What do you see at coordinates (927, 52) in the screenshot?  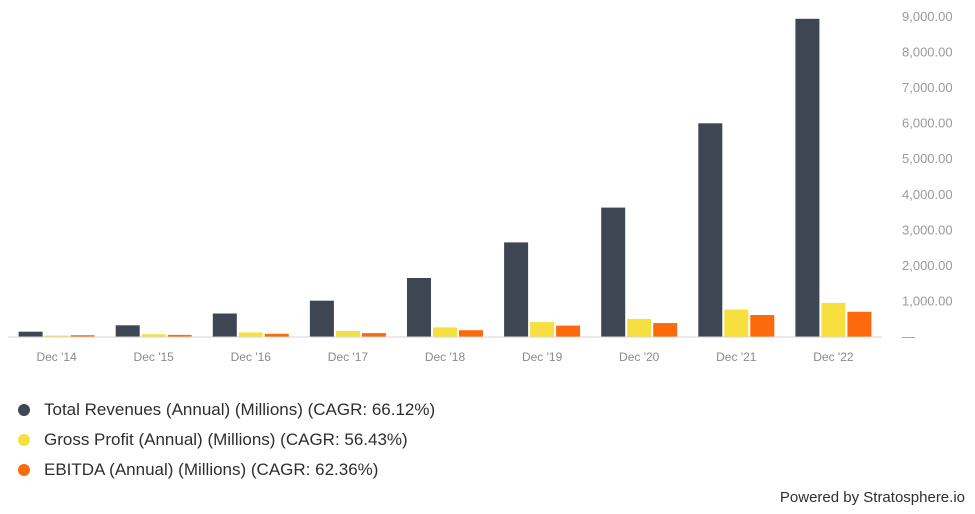 I see `y-tick-label: 8,000.00` at bounding box center [927, 52].